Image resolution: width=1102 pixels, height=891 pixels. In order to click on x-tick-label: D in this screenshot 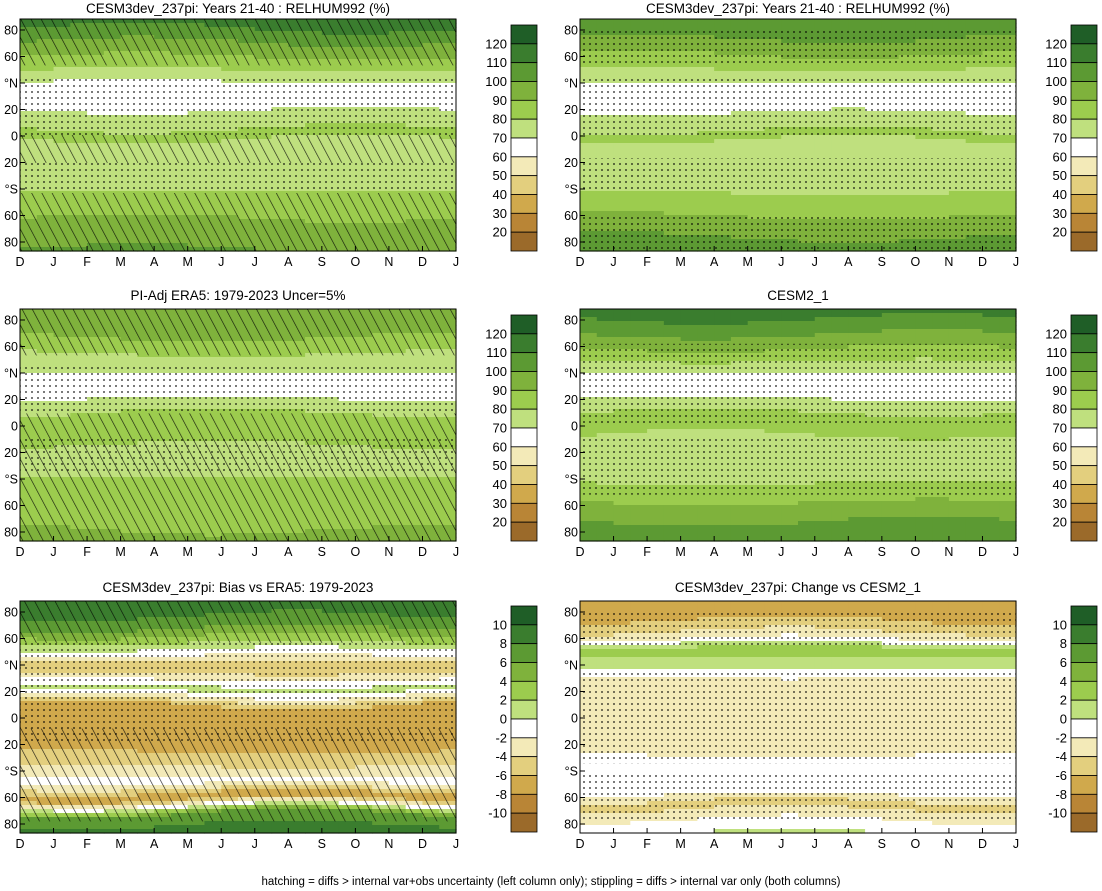, I will do `click(422, 262)`.